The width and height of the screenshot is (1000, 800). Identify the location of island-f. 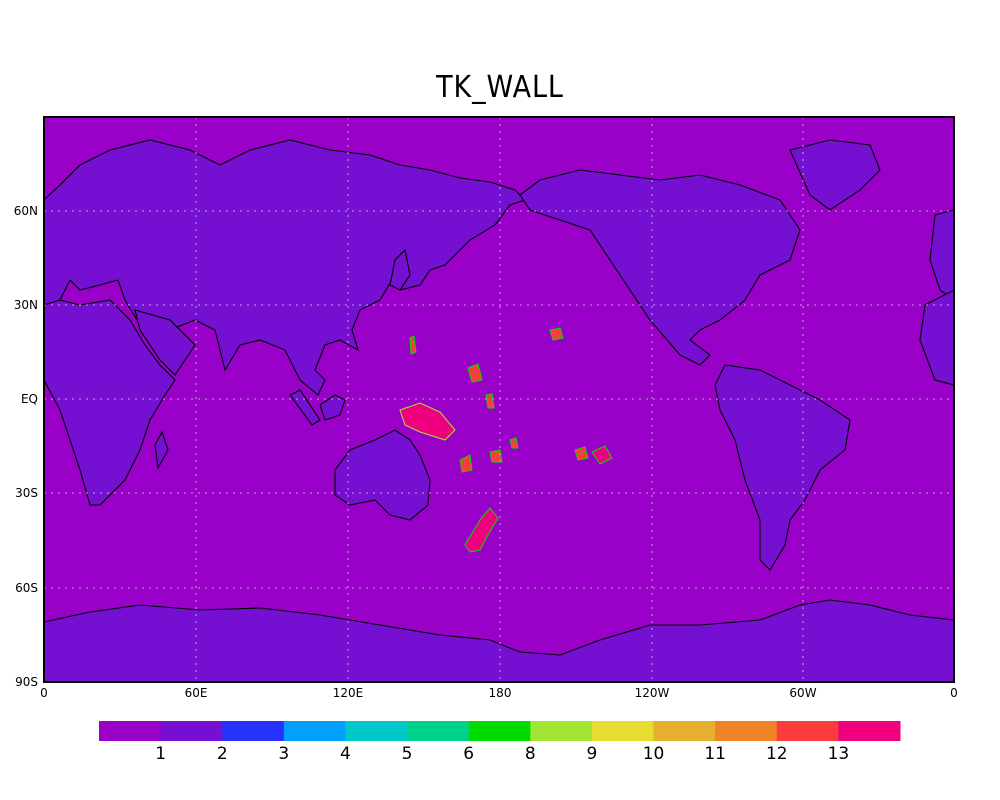
(581, 453).